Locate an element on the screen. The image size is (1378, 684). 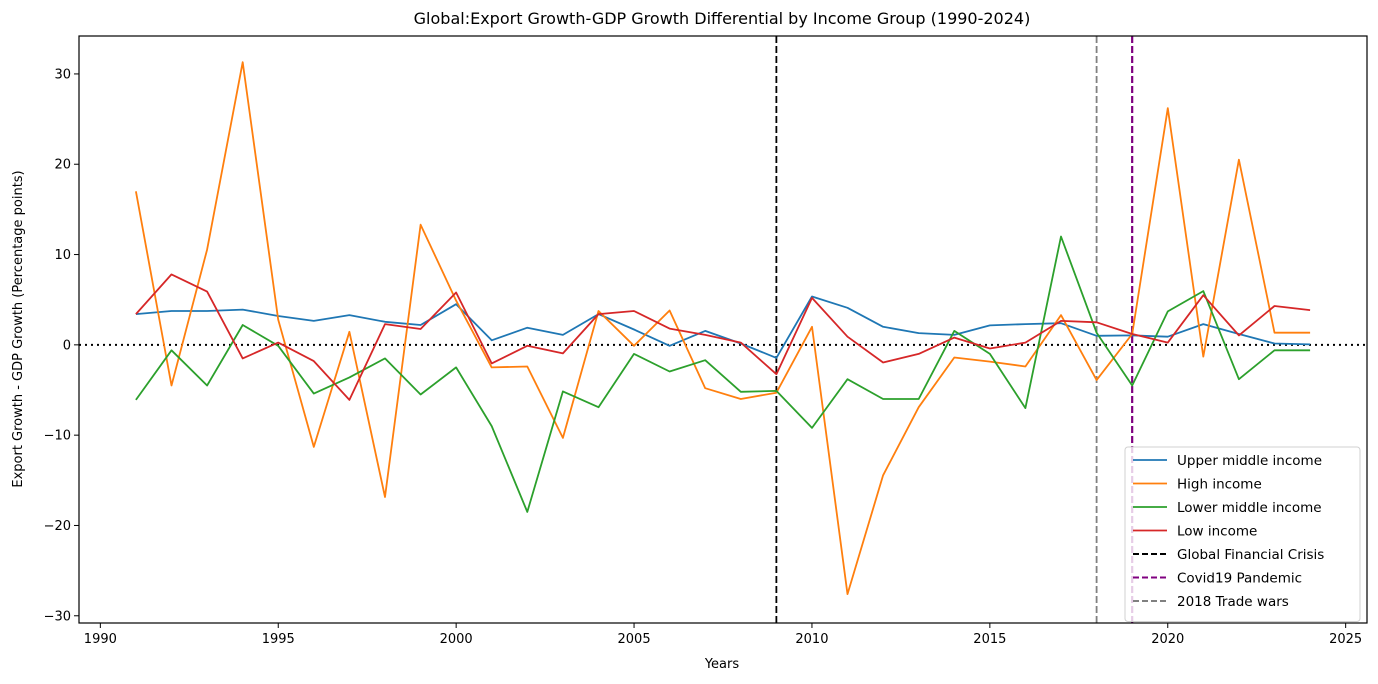
legend-item-covid19-pandemic: Covid19 Pandemic is located at coordinates (1217, 579).